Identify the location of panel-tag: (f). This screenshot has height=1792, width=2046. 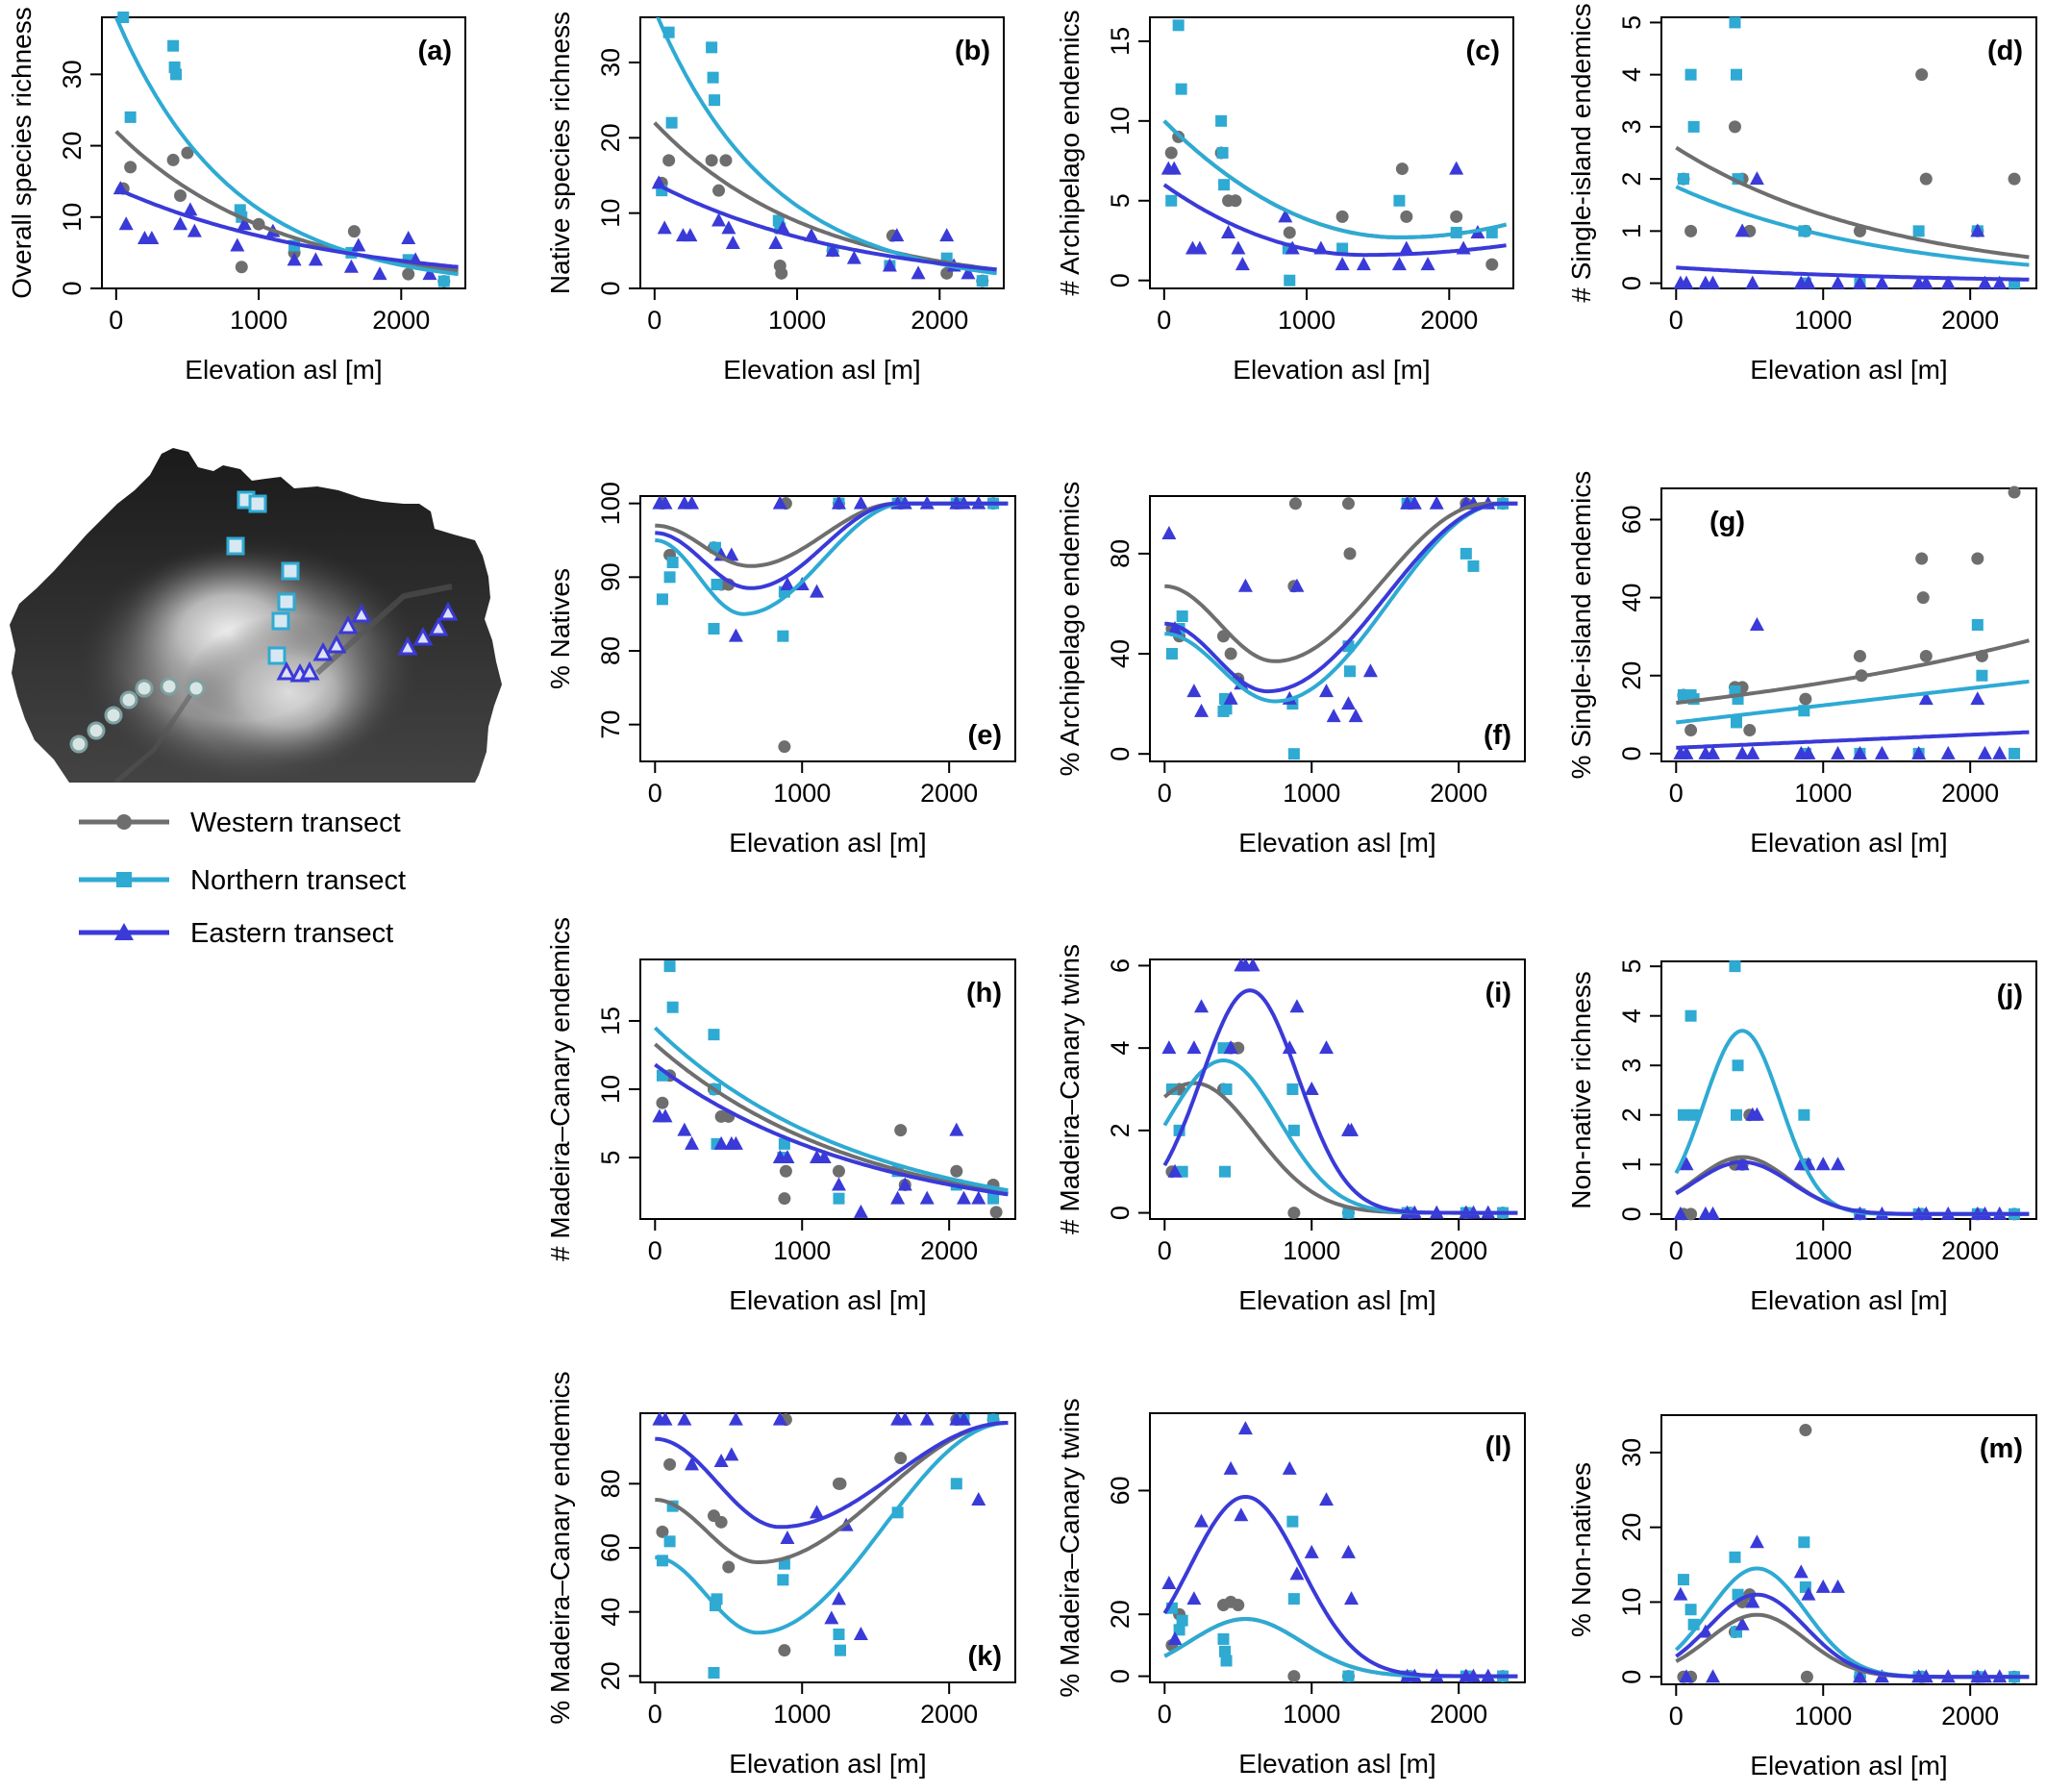
(1497, 735).